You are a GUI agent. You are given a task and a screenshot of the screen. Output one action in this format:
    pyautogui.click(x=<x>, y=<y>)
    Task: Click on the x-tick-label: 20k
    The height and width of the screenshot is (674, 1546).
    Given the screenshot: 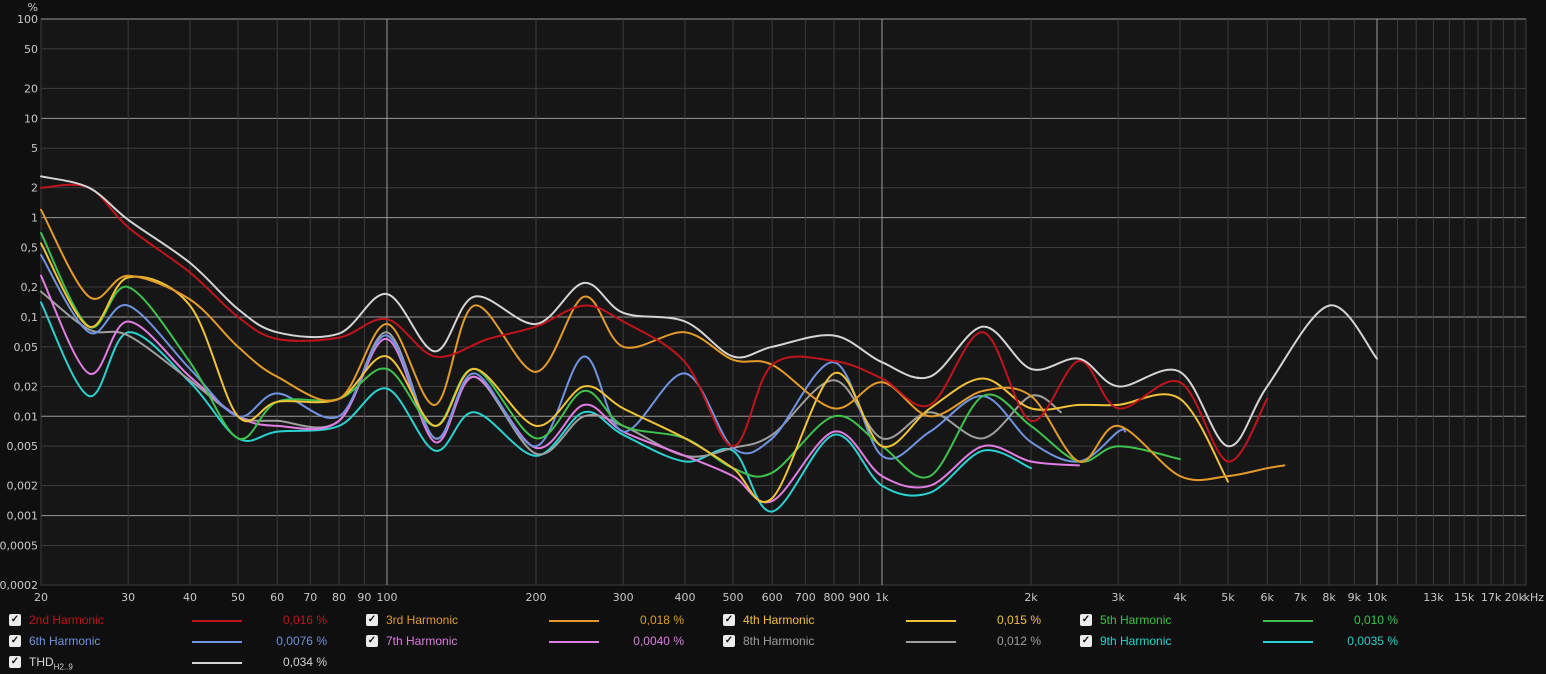 What is the action you would take?
    pyautogui.click(x=1515, y=597)
    